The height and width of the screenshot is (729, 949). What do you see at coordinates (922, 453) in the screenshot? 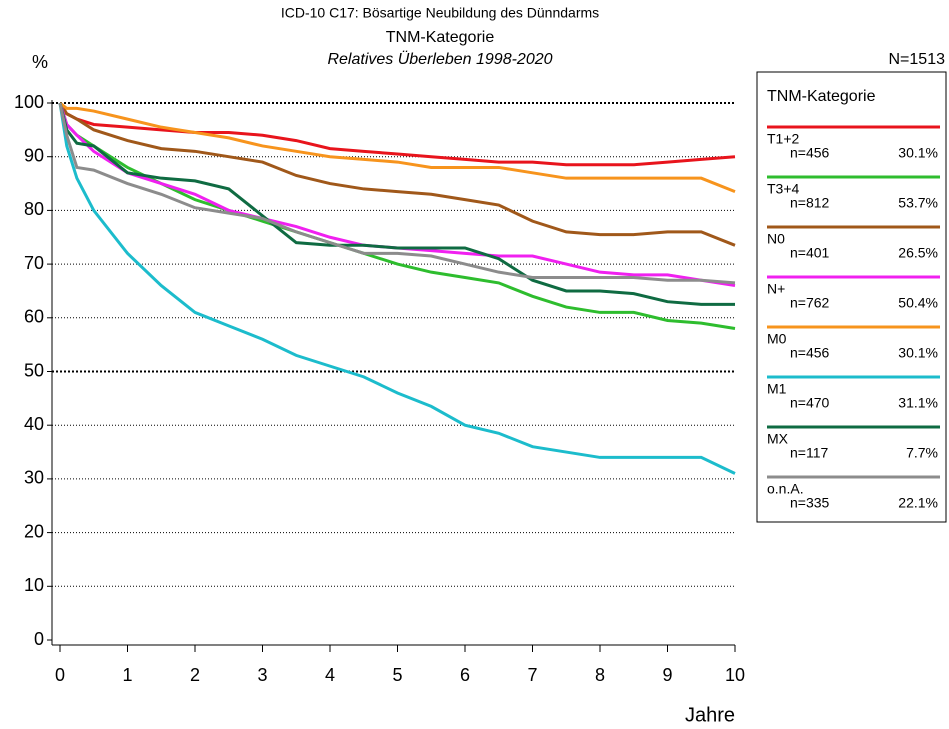
I see `legend-share: 7.7%` at bounding box center [922, 453].